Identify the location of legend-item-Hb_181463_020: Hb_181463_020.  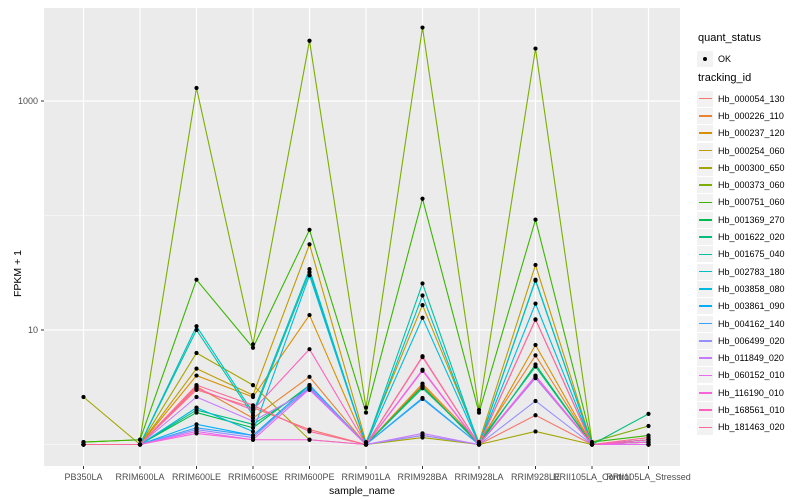
(741, 427).